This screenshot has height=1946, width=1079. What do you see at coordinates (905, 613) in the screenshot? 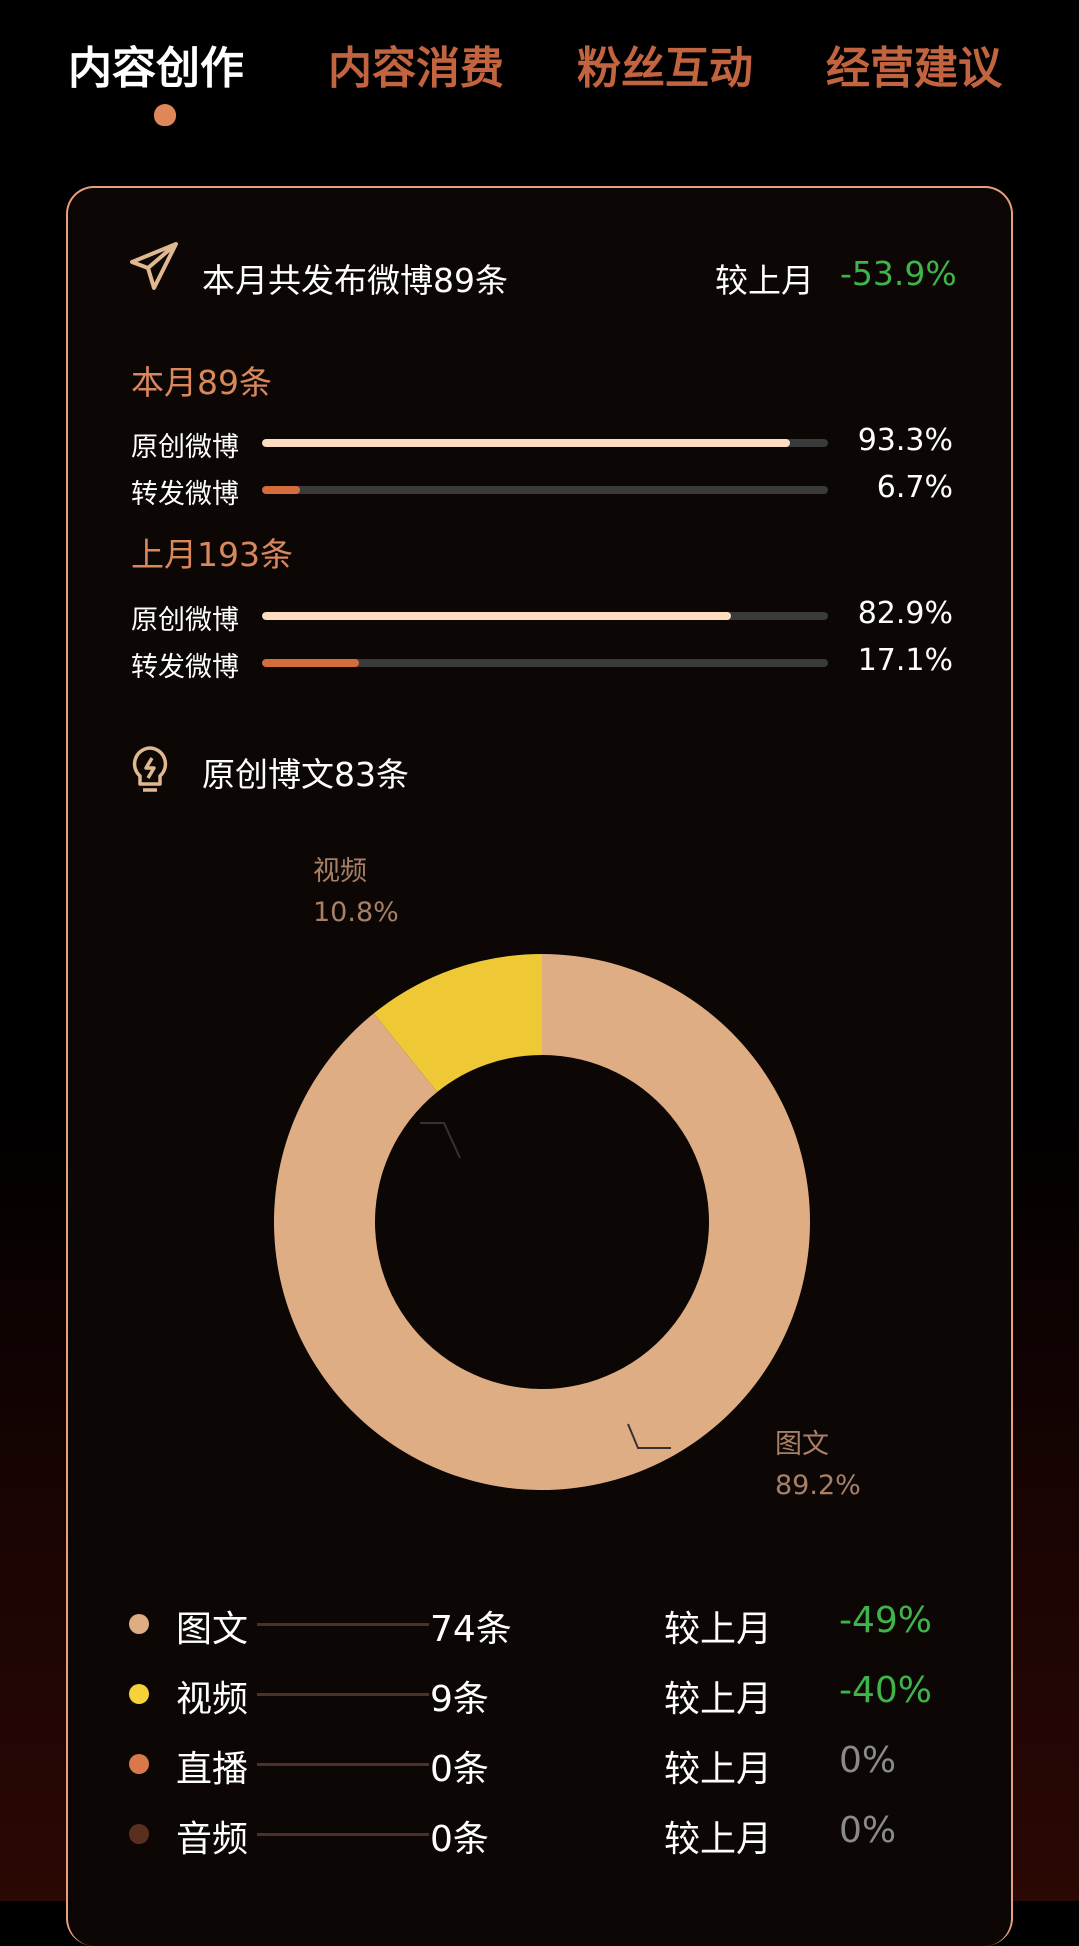
I see `row-percent: 82.9%` at bounding box center [905, 613].